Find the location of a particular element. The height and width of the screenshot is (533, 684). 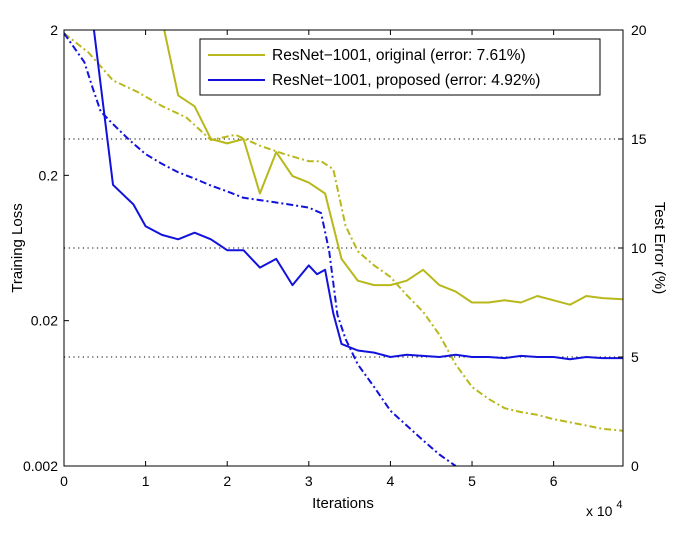

y-left-tick-label: 0.02 is located at coordinates (44, 321).